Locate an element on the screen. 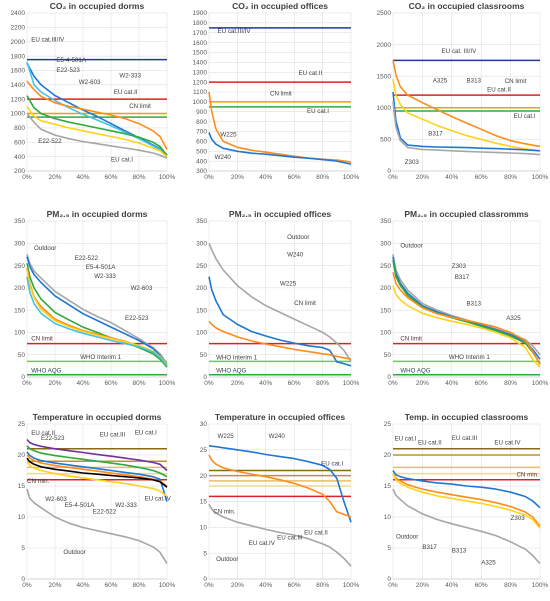 The width and height of the screenshot is (550, 601). chart-title: Temperature in occupied dorms is located at coordinates (97, 417).